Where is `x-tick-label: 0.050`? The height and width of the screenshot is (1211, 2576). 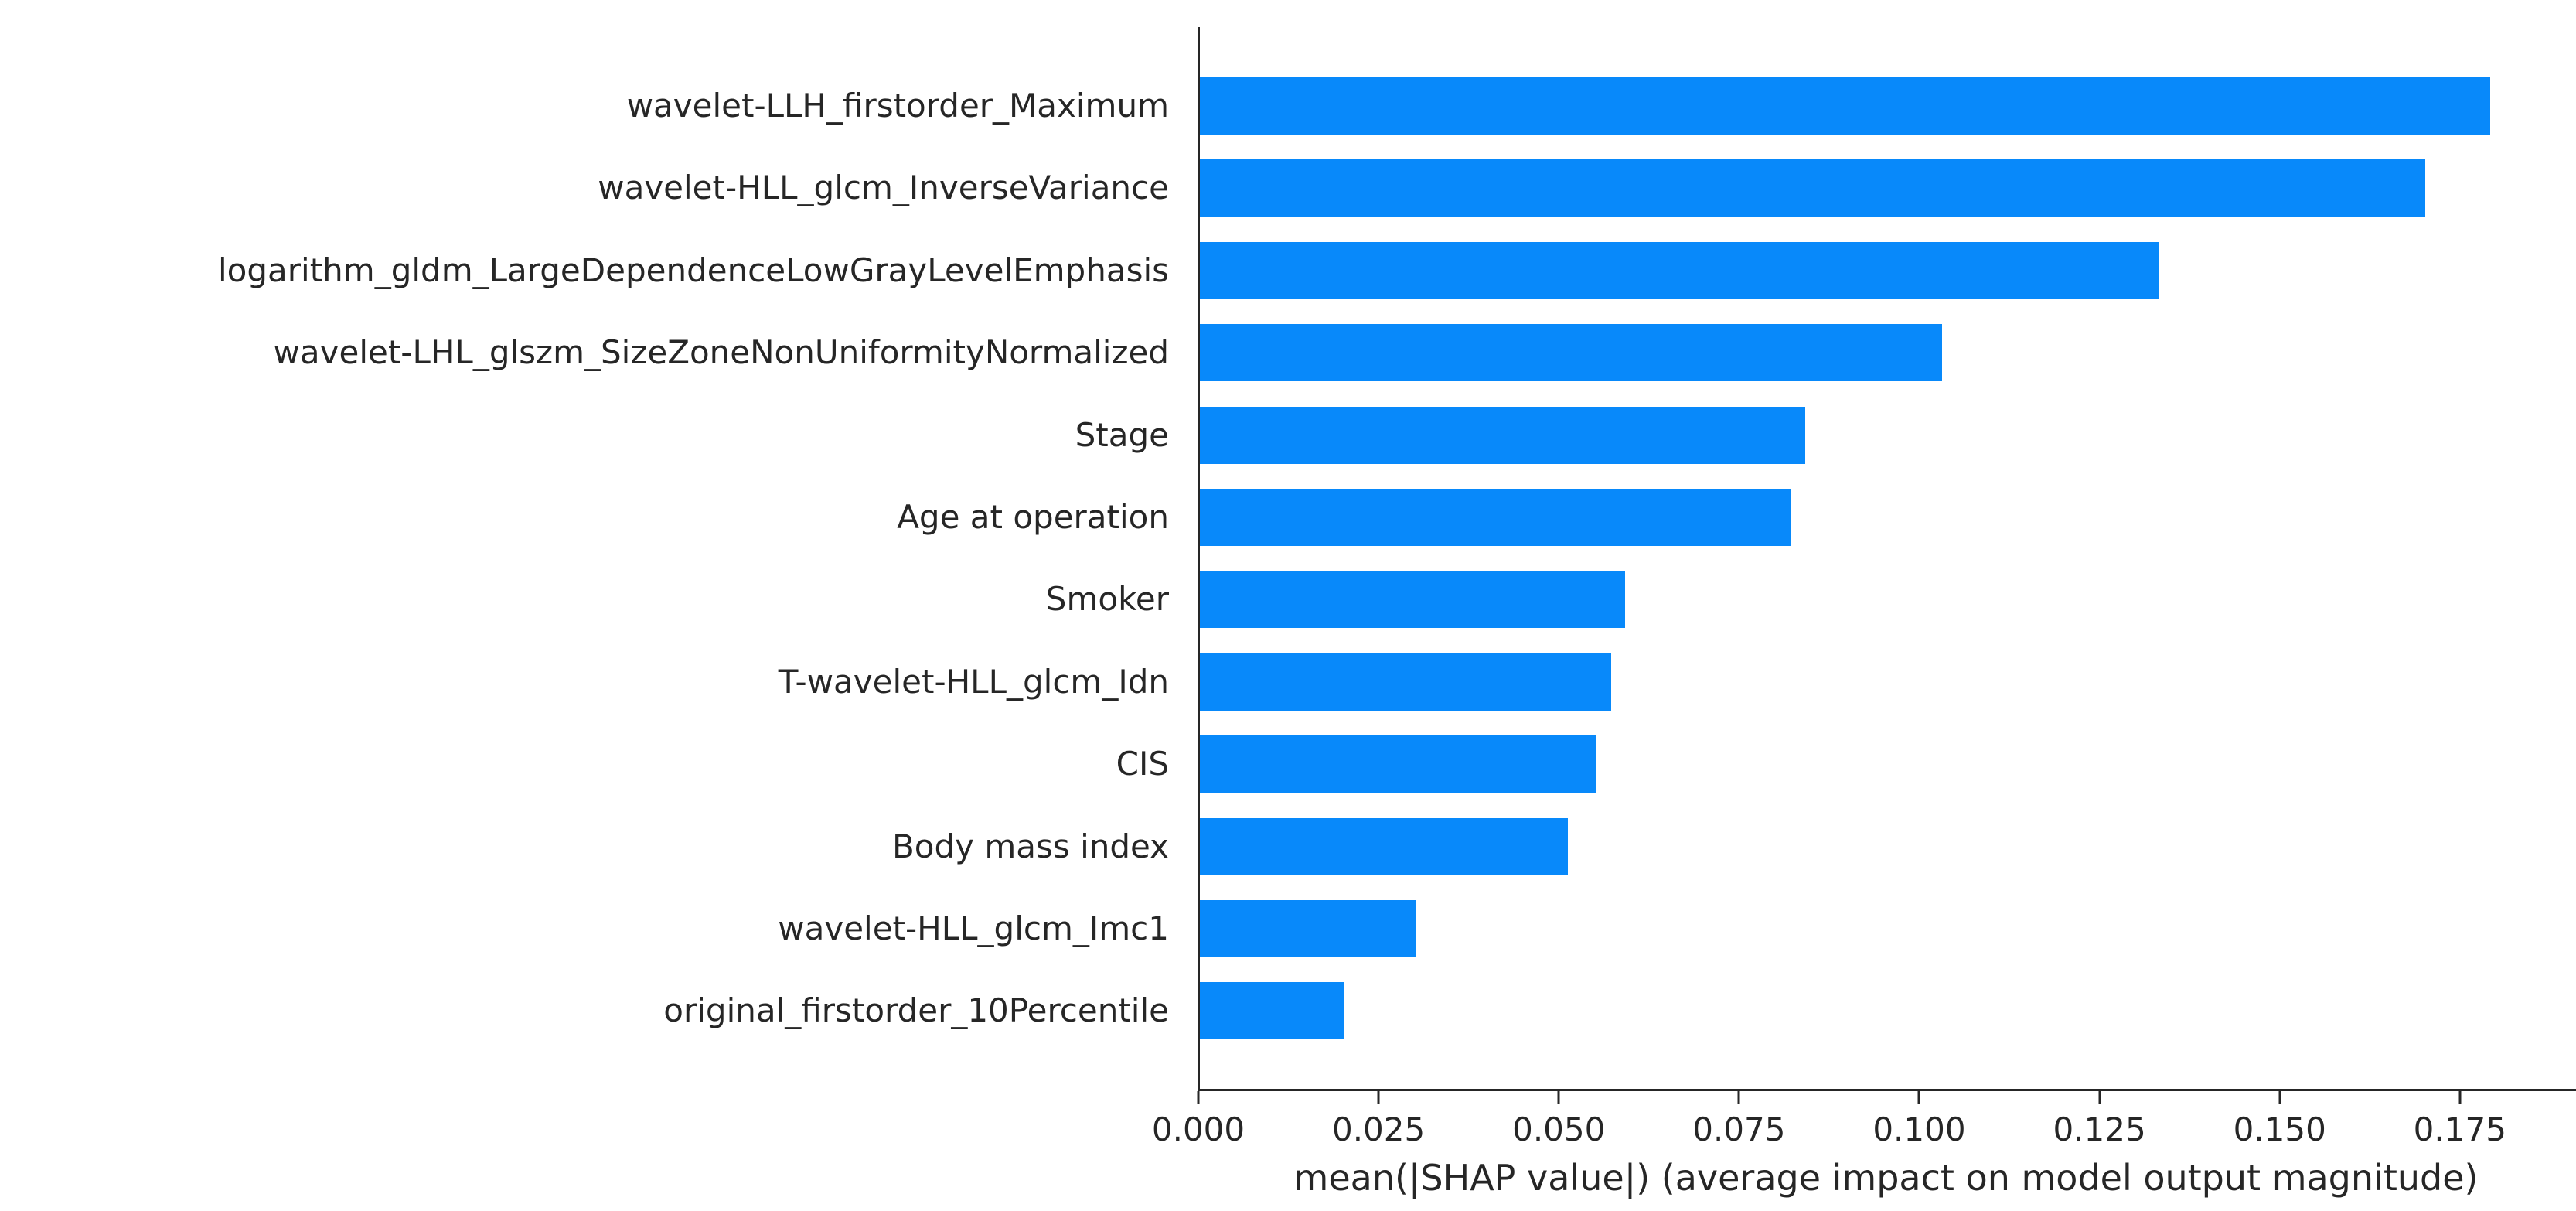 x-tick-label: 0.050 is located at coordinates (1559, 1129).